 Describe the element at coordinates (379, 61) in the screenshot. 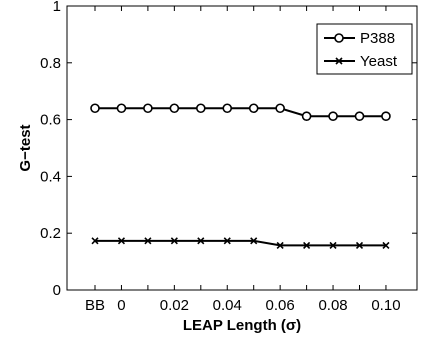

I see `legend-label-yeast: Yeast` at that location.